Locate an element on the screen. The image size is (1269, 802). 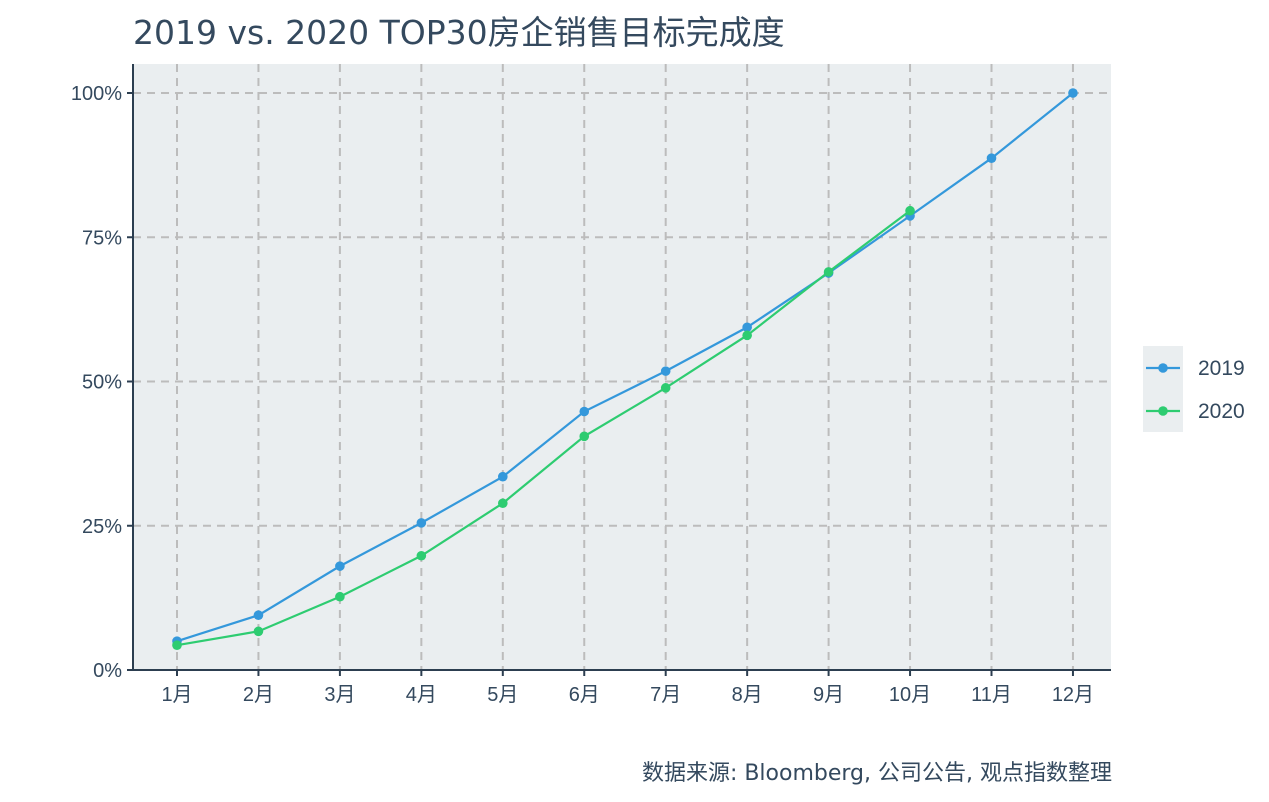
legend: 2019 2020 is located at coordinates (1194, 389).